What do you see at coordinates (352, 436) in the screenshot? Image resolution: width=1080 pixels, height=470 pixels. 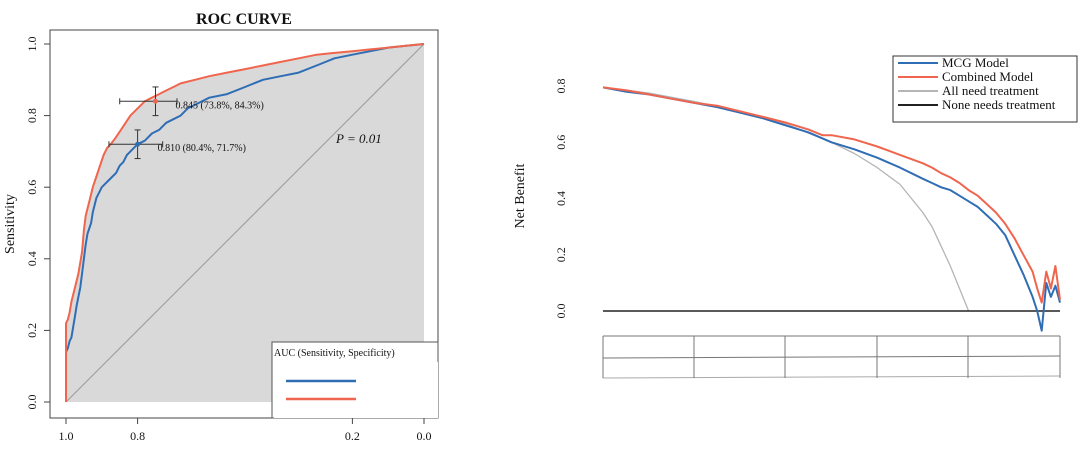 I see `roc-x-tick-label: 0.2` at bounding box center [352, 436].